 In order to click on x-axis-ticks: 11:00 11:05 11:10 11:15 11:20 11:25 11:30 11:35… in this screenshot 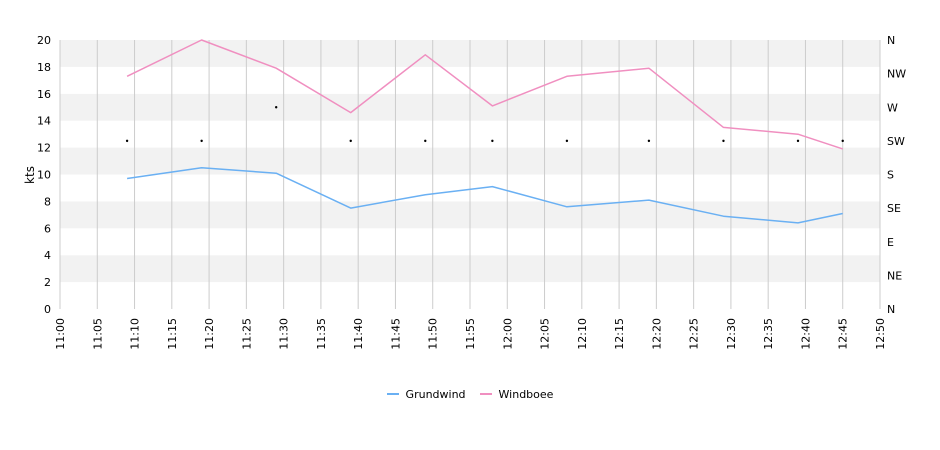, I will do `click(470, 334)`.